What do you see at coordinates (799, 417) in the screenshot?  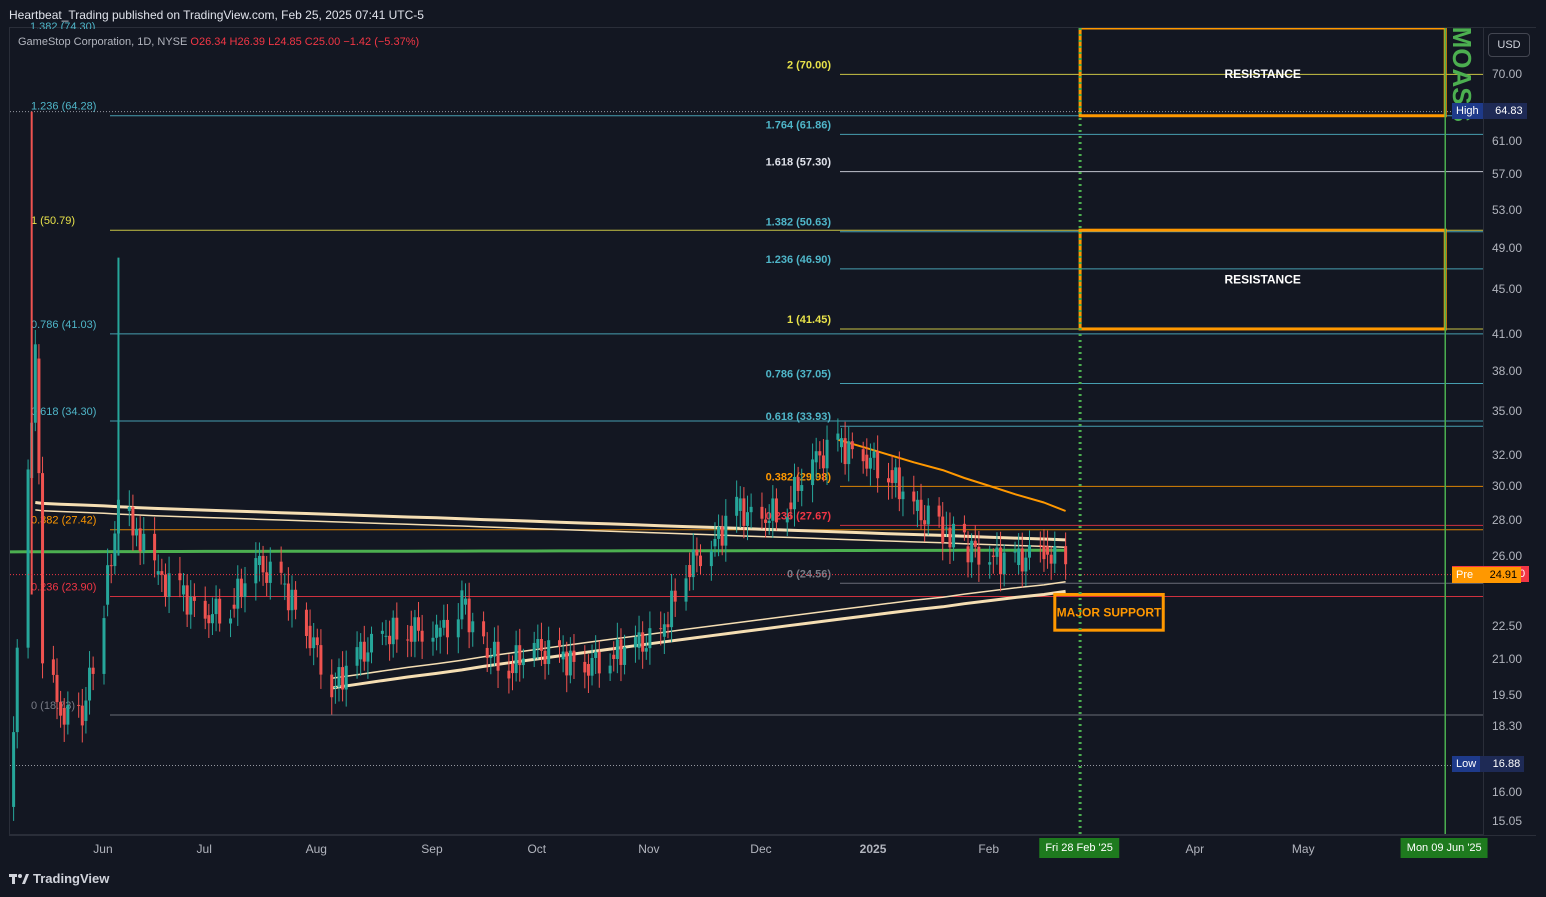 I see `fib-right-label: 0.618 (33.93)` at bounding box center [799, 417].